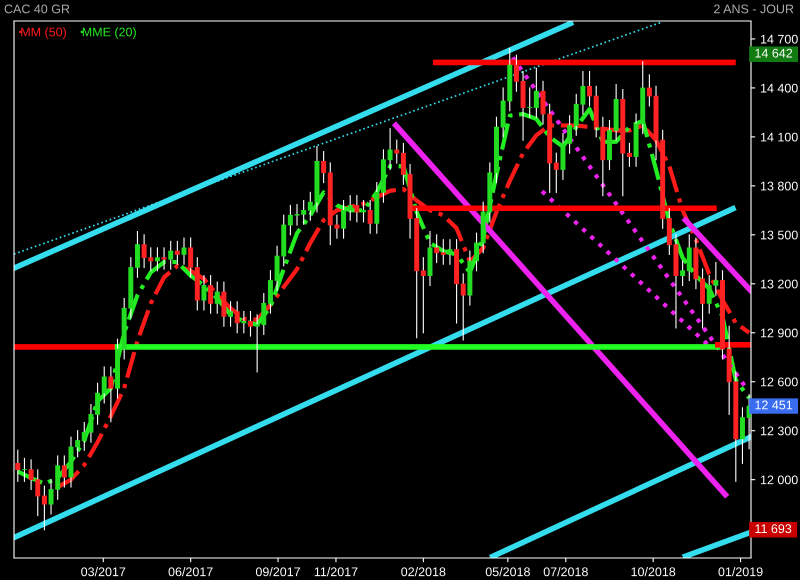 Image resolution: width=800 pixels, height=580 pixels. Describe the element at coordinates (779, 284) in the screenshot. I see `y-tick-label: 13 200` at that location.